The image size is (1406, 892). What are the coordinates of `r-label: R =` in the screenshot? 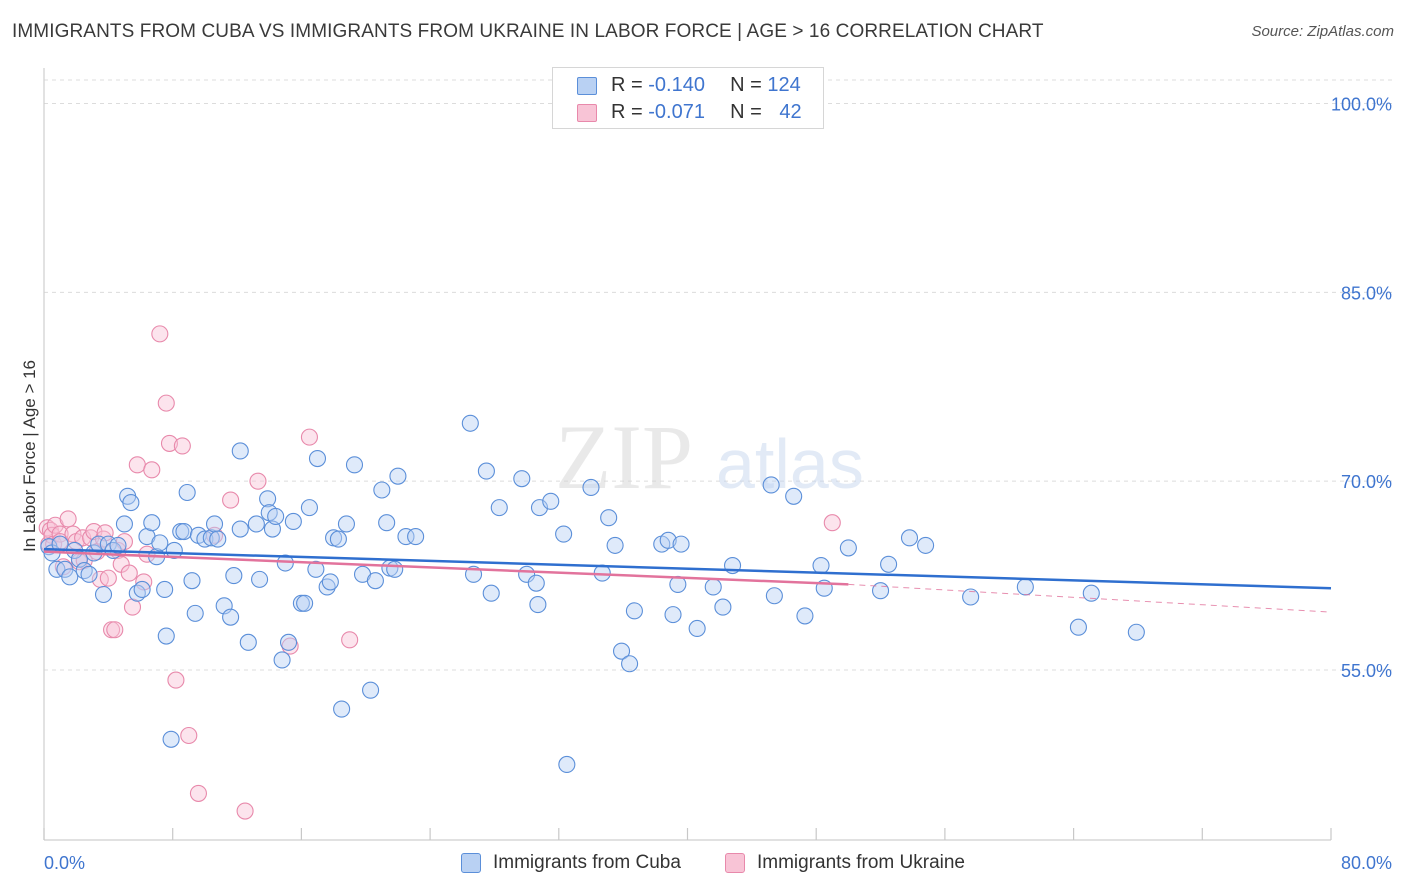 It's located at (627, 112).